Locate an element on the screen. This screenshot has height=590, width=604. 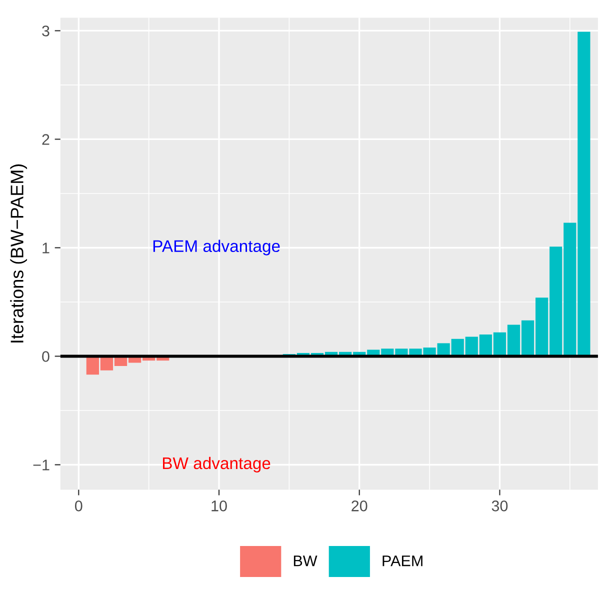
x-tick-label: 10 is located at coordinates (219, 506).